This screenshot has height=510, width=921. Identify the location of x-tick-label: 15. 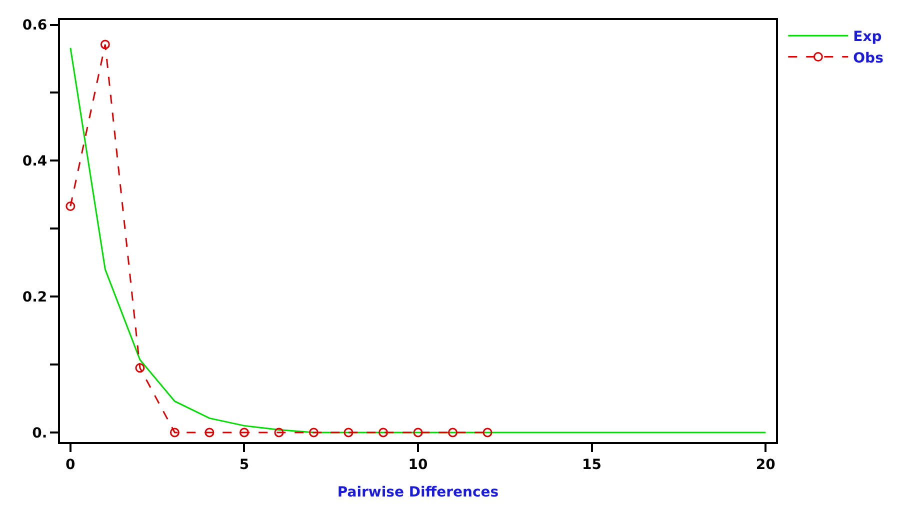
(592, 464).